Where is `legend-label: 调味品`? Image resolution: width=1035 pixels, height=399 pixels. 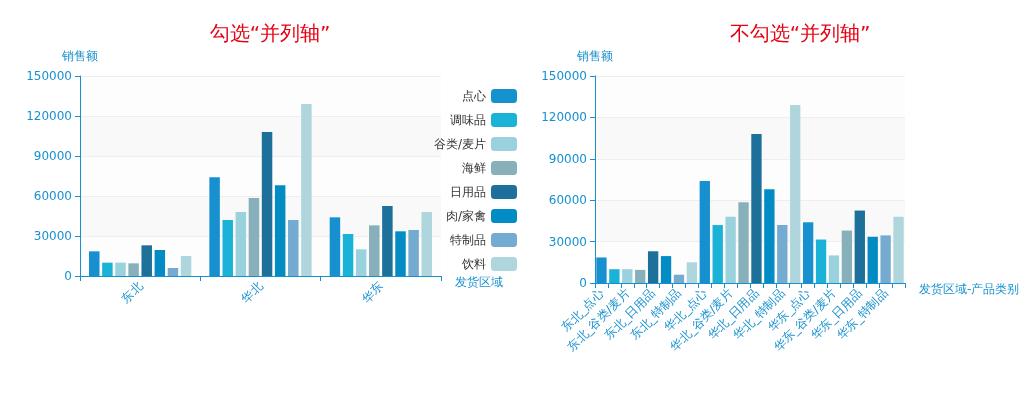 legend-label: 调味品 is located at coordinates (468, 120).